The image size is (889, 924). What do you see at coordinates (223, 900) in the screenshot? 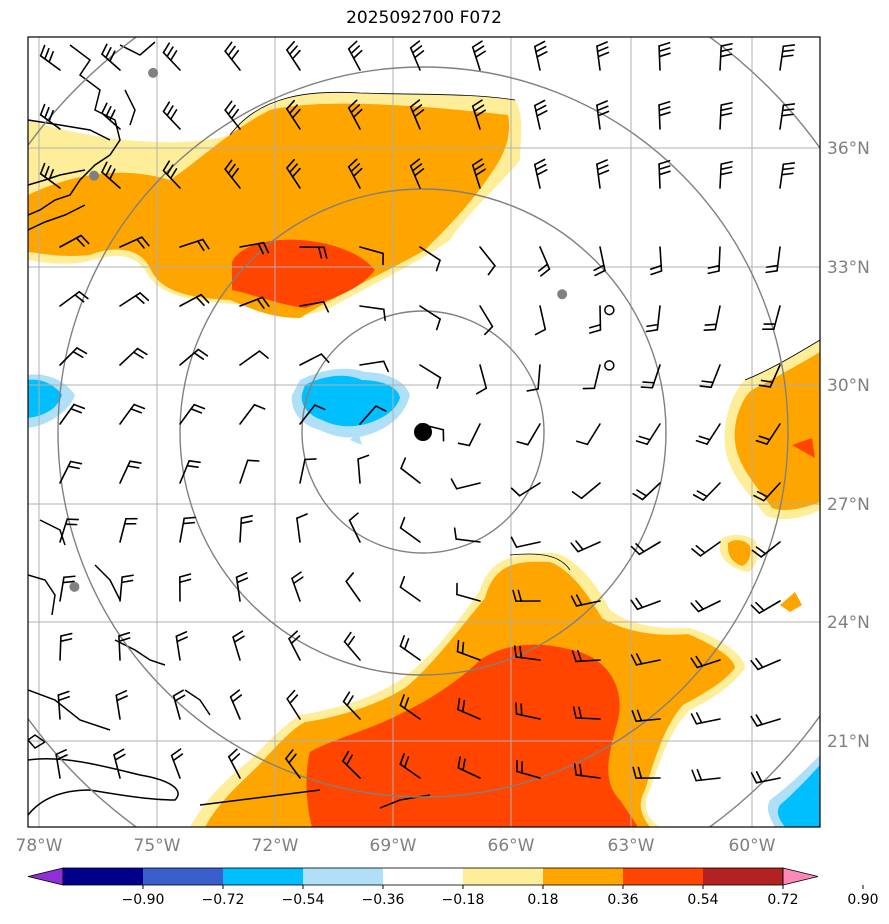
I see `colorbar-label: −0.72` at bounding box center [223, 900].